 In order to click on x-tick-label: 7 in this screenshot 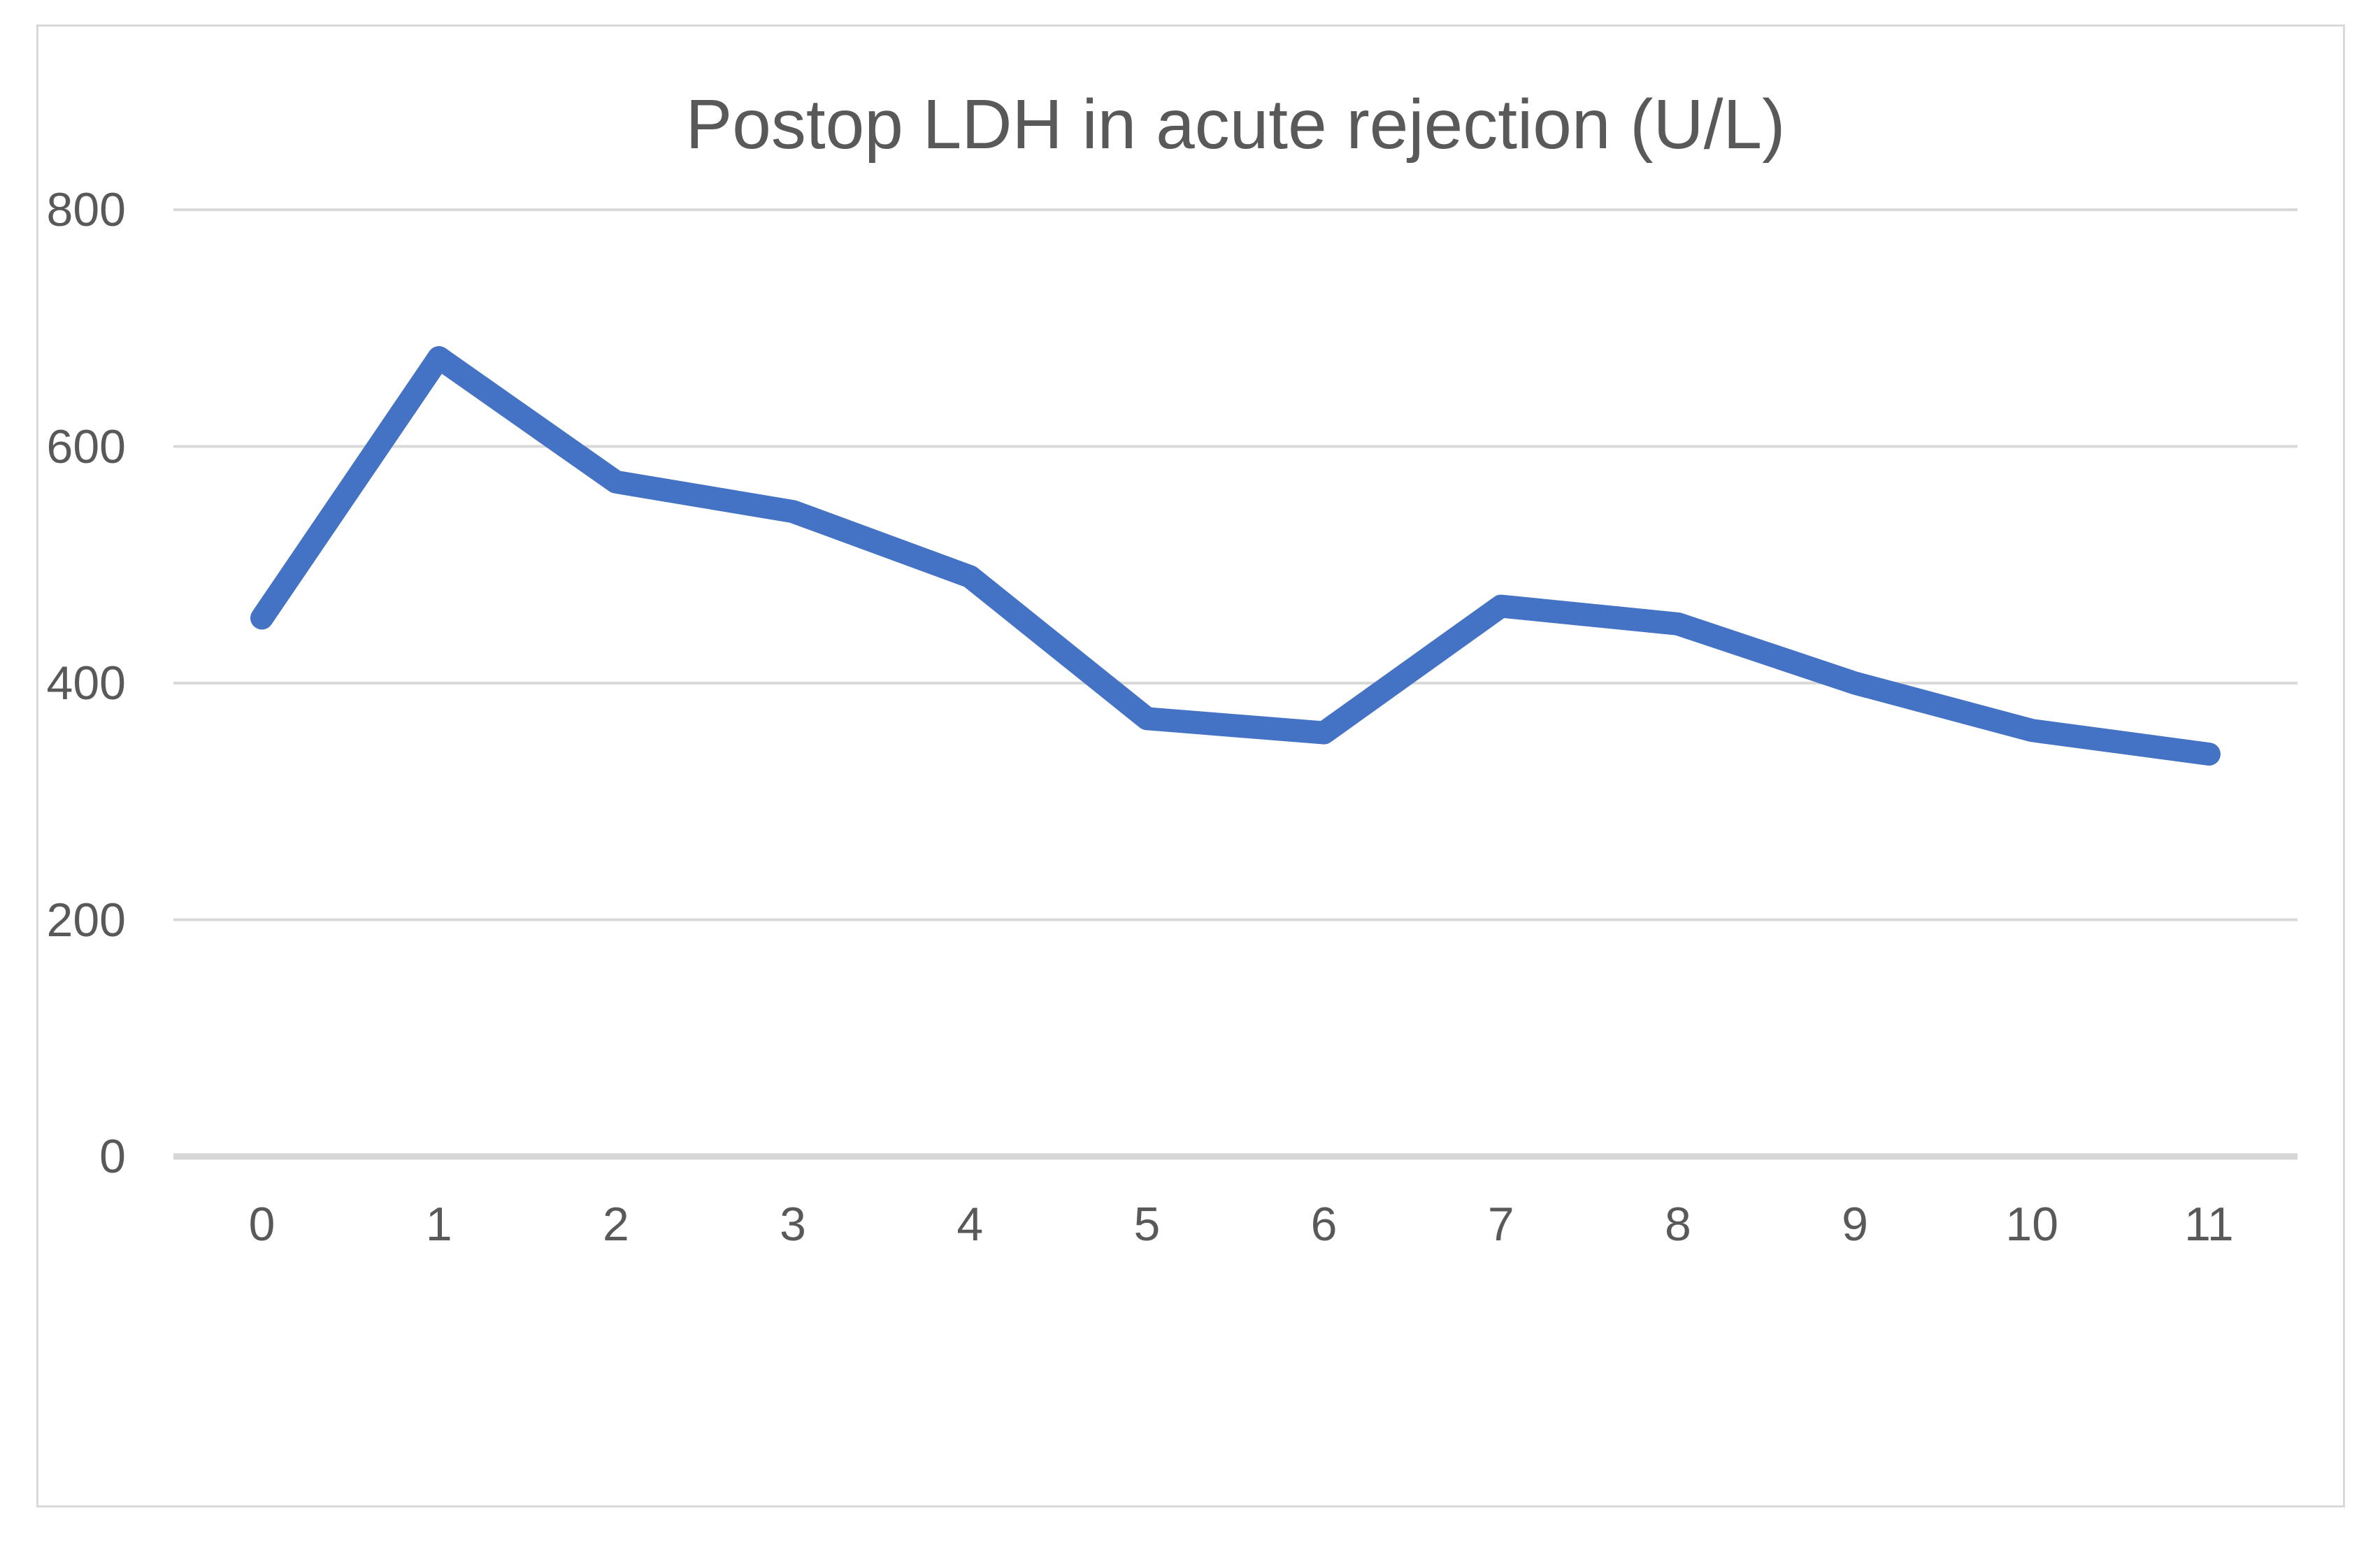, I will do `click(1500, 1224)`.